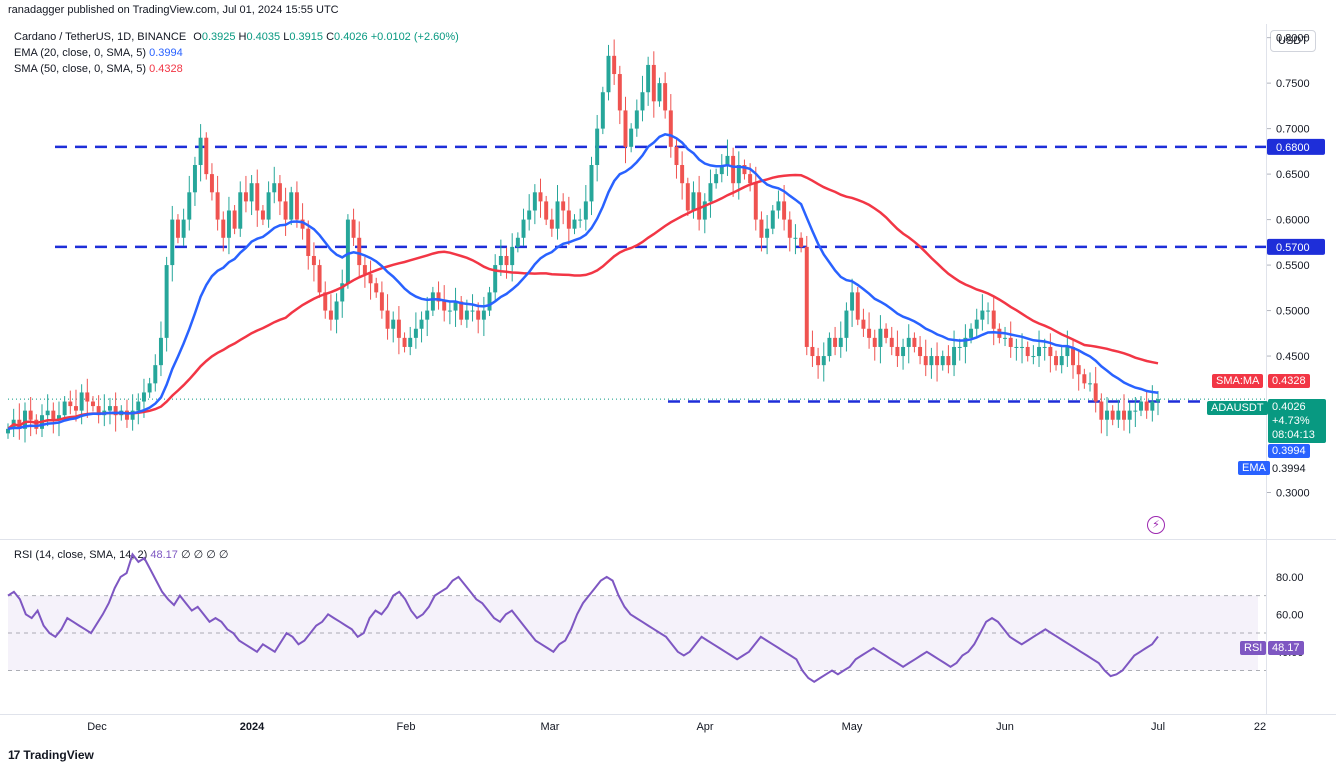  Describe the element at coordinates (583, 617) in the screenshot. I see `rsi-line` at that location.